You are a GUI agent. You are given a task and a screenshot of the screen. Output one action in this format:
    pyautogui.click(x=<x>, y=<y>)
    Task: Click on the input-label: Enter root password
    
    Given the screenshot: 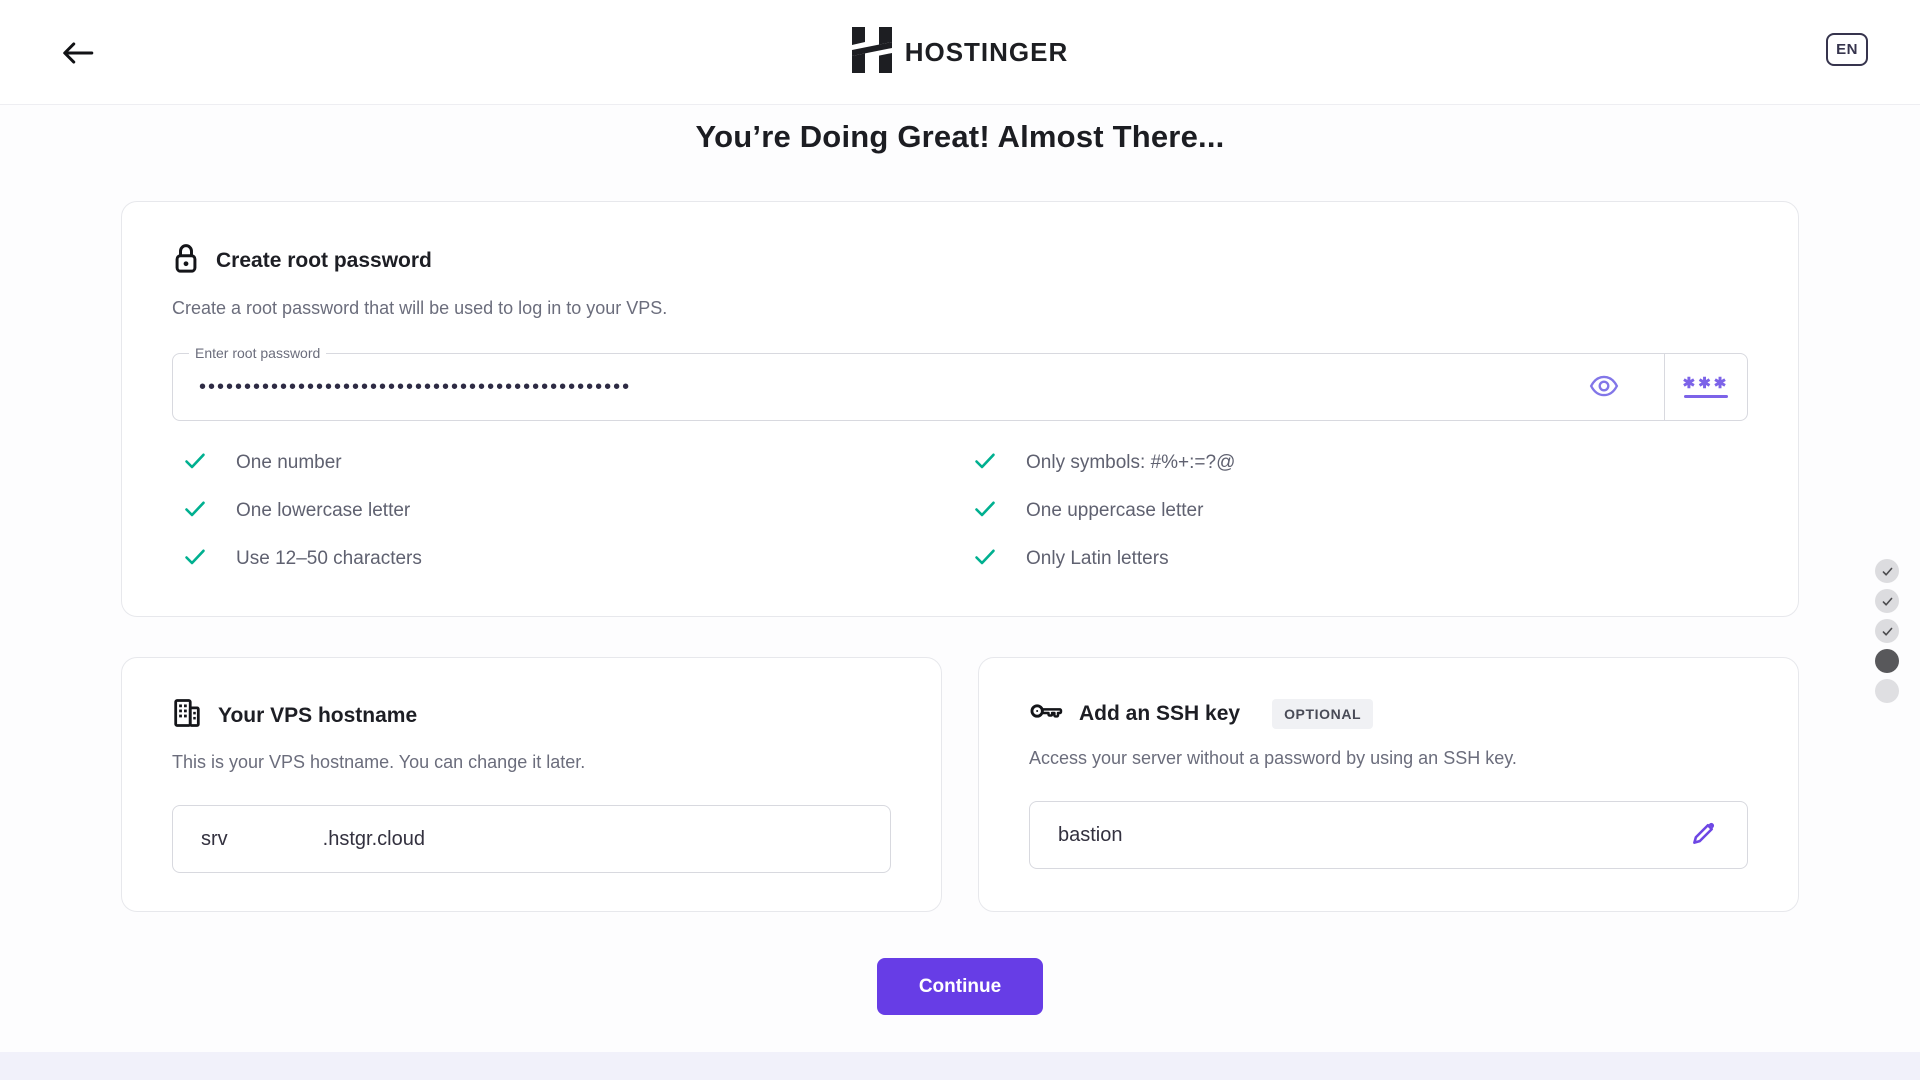 What is the action you would take?
    pyautogui.click(x=258, y=353)
    